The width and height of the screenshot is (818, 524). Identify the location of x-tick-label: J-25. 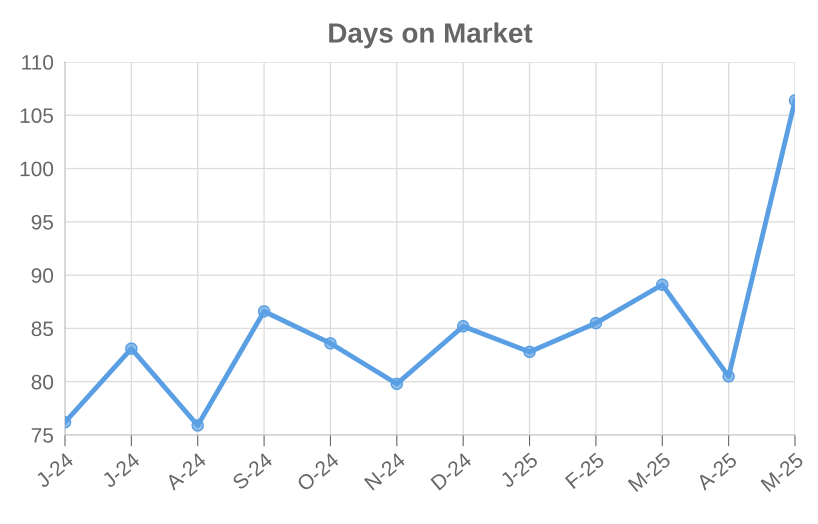
(519, 470).